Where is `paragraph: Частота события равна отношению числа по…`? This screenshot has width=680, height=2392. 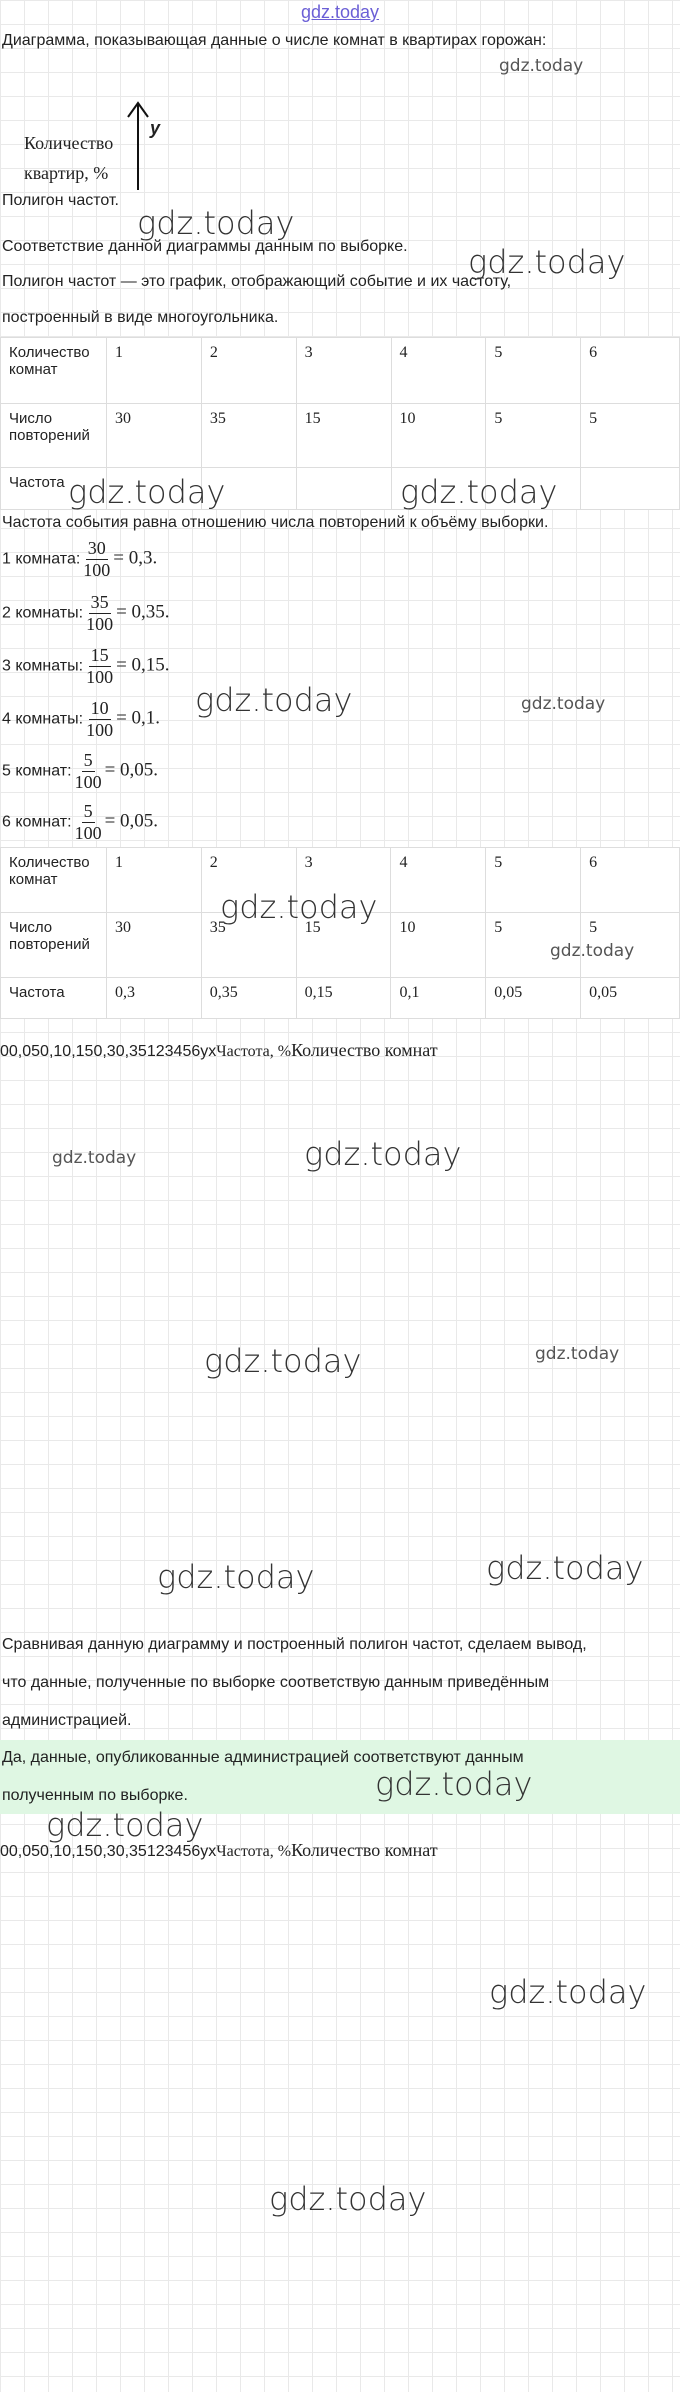 paragraph: Частота события равна отношению числа по… is located at coordinates (275, 522).